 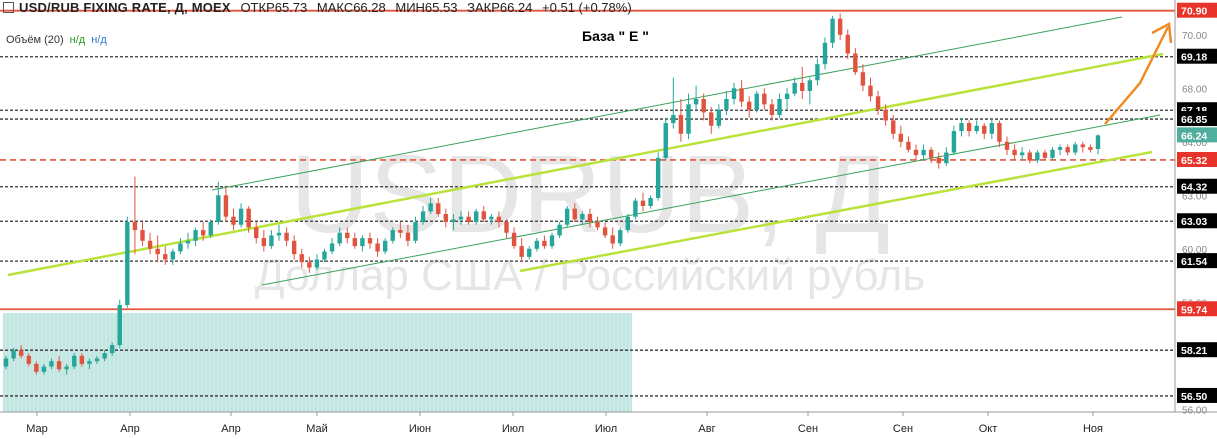 I want to click on symbol-title: USD/RUB FIXING RATE, Д, MOEX, so click(x=125, y=7).